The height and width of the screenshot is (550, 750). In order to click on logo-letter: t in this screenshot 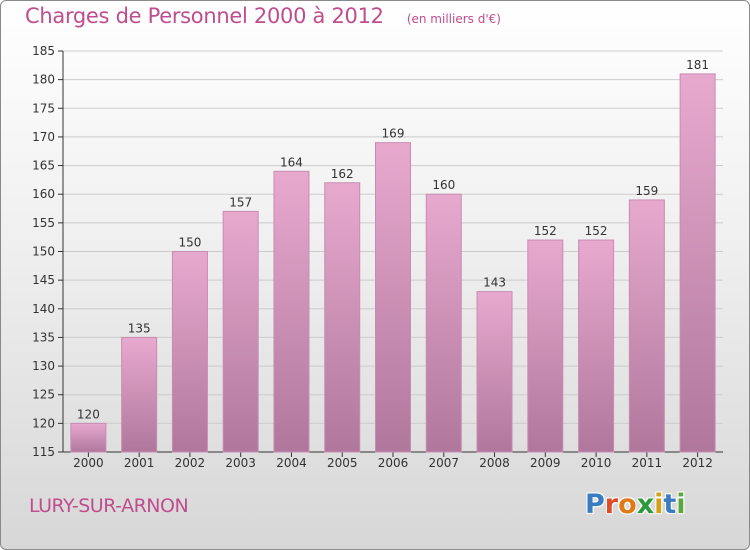, I will do `click(670, 504)`.